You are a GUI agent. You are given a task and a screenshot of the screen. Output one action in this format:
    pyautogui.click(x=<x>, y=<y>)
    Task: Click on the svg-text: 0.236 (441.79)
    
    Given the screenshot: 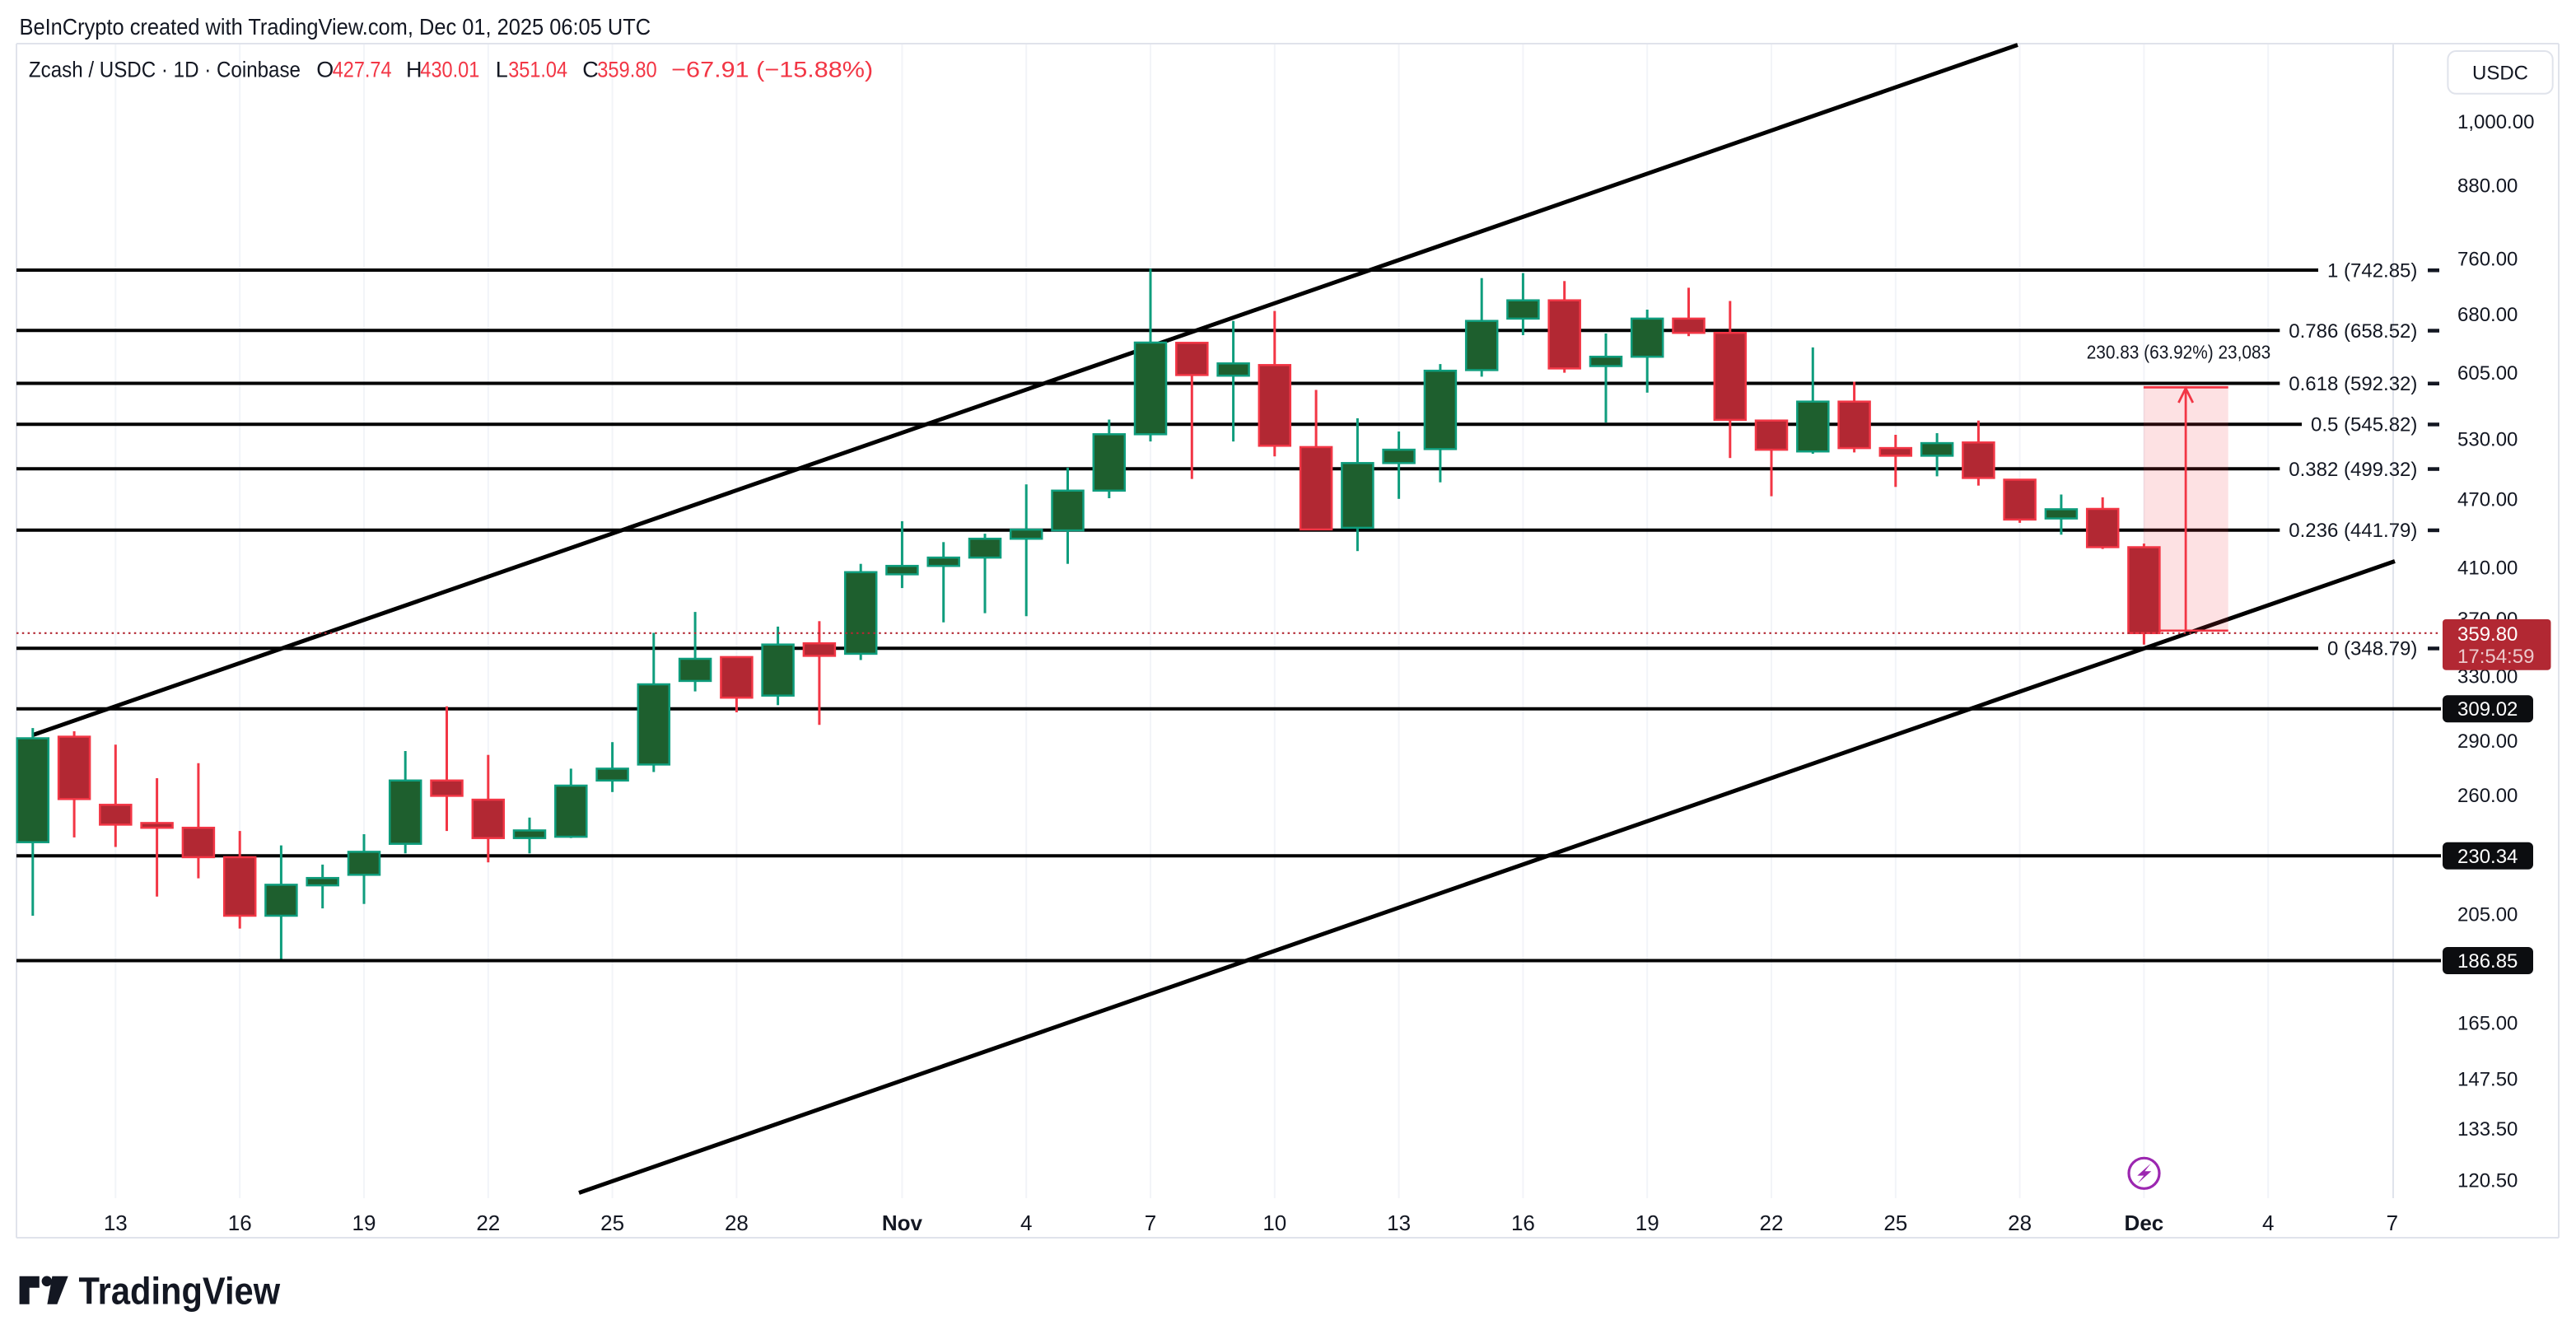 What is the action you would take?
    pyautogui.click(x=2353, y=531)
    